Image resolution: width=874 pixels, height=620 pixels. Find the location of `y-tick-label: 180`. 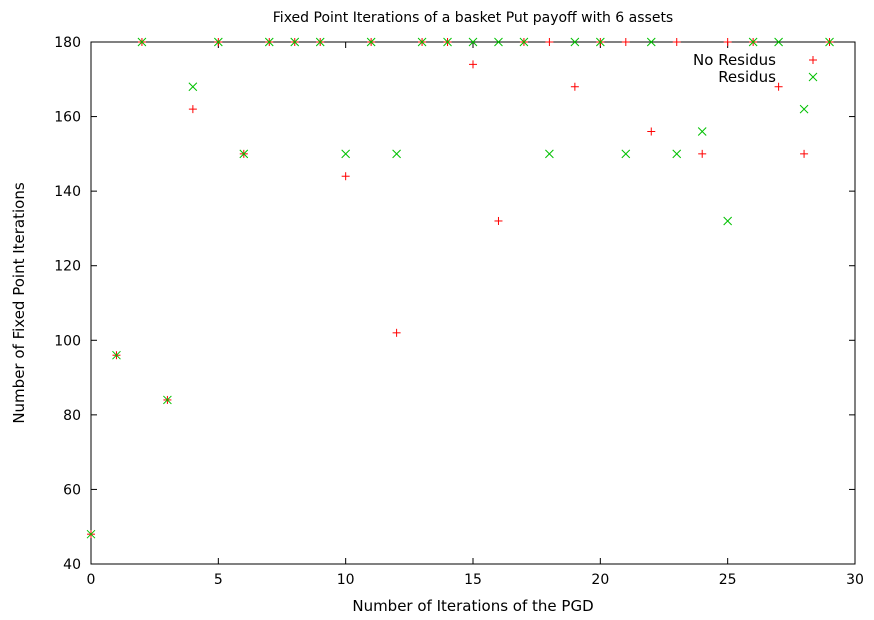

y-tick-label: 180 is located at coordinates (67, 43).